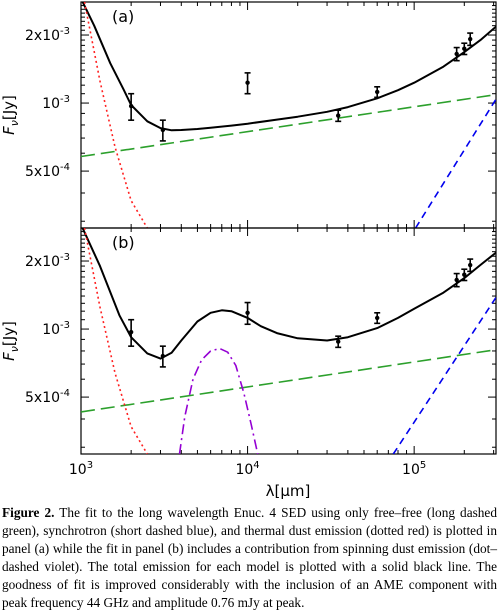 This screenshot has height=616, width=499. What do you see at coordinates (81, 469) in the screenshot?
I see `x-tick-label: 103` at bounding box center [81, 469].